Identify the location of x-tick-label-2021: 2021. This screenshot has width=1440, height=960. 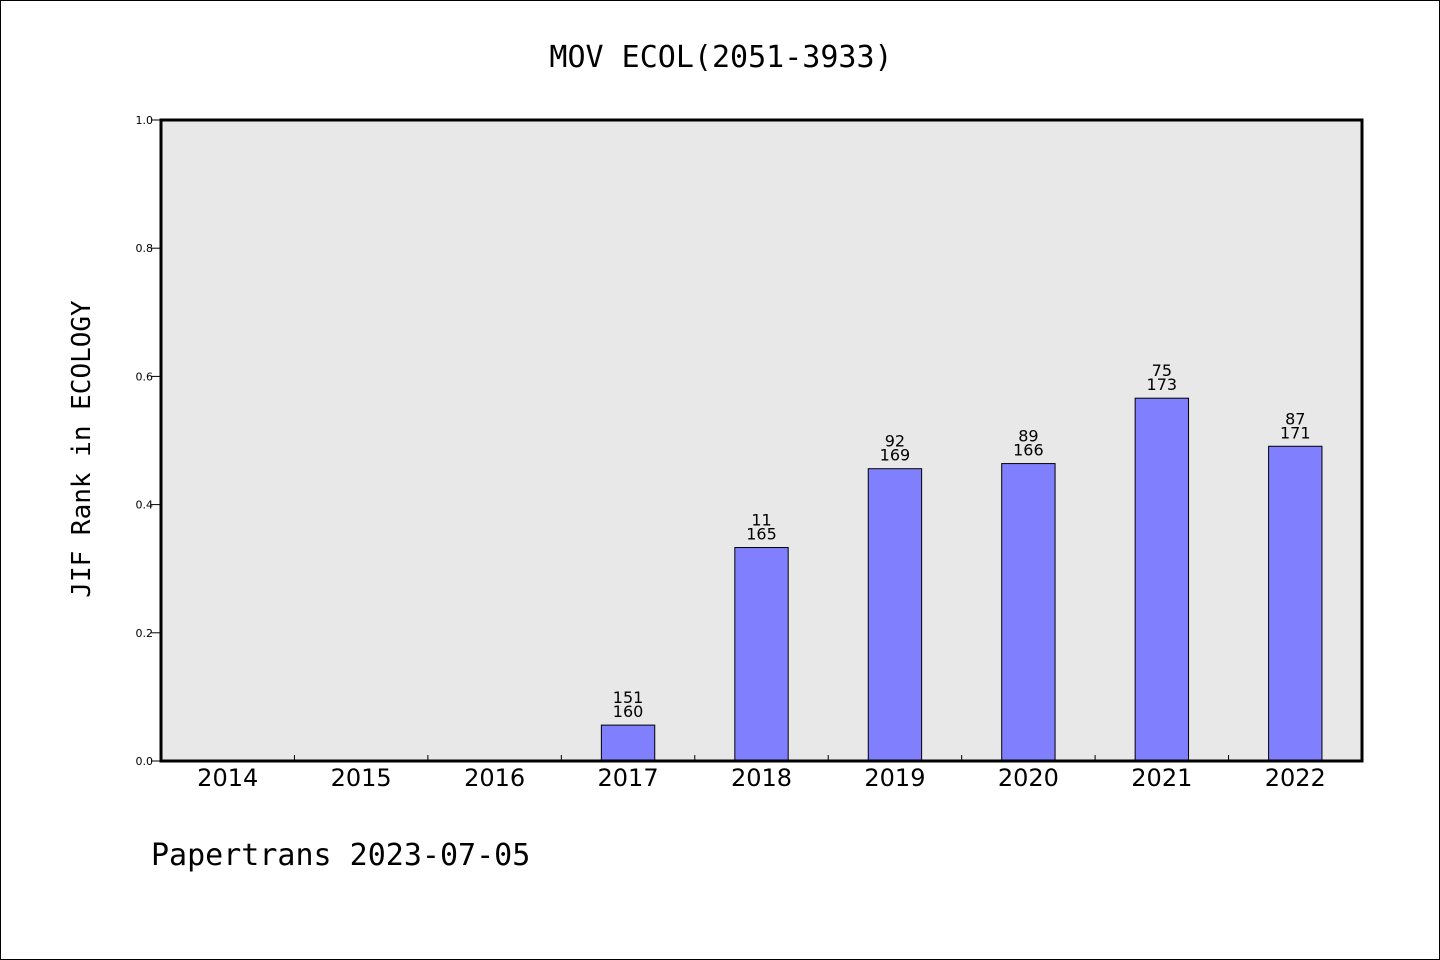
(1161, 778).